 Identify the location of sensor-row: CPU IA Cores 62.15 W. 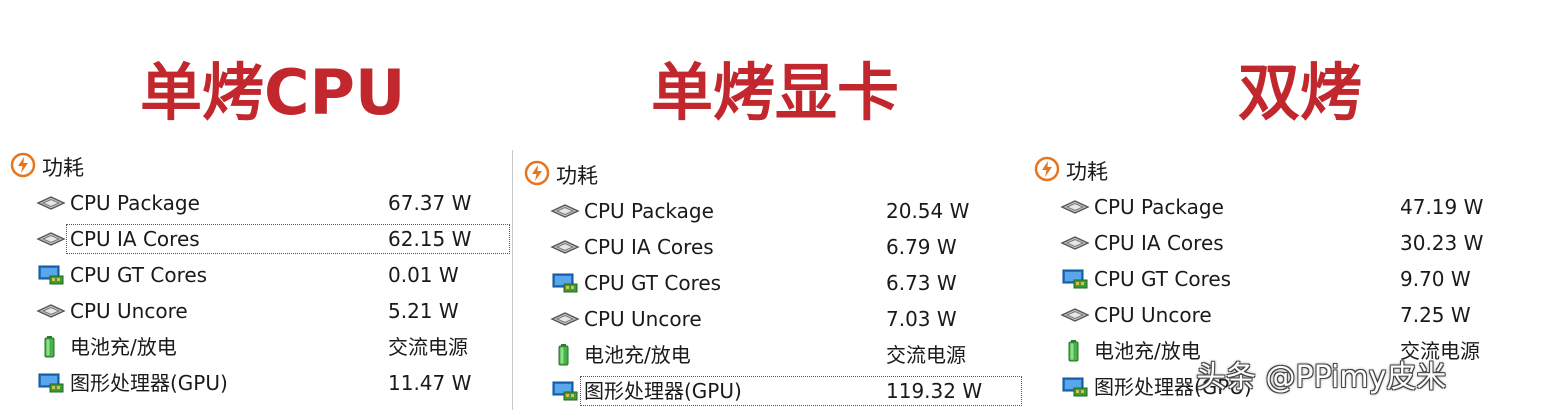
(256, 239).